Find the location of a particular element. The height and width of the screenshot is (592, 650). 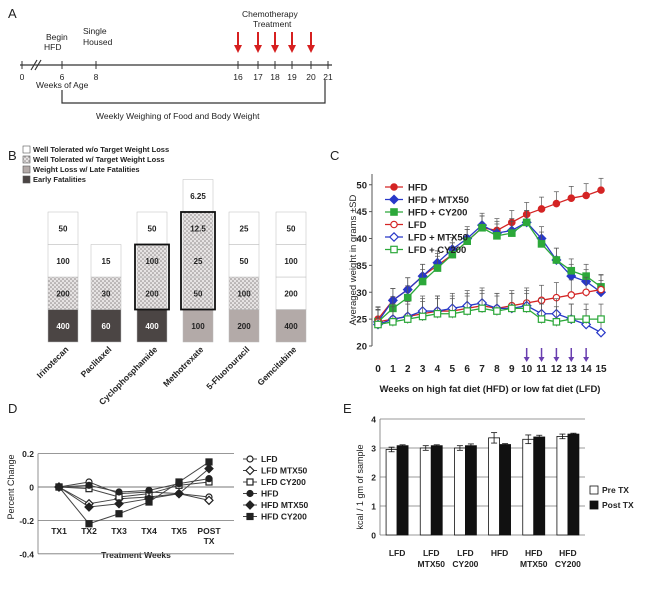

c-xtick-label: 11 is located at coordinates (541, 369).